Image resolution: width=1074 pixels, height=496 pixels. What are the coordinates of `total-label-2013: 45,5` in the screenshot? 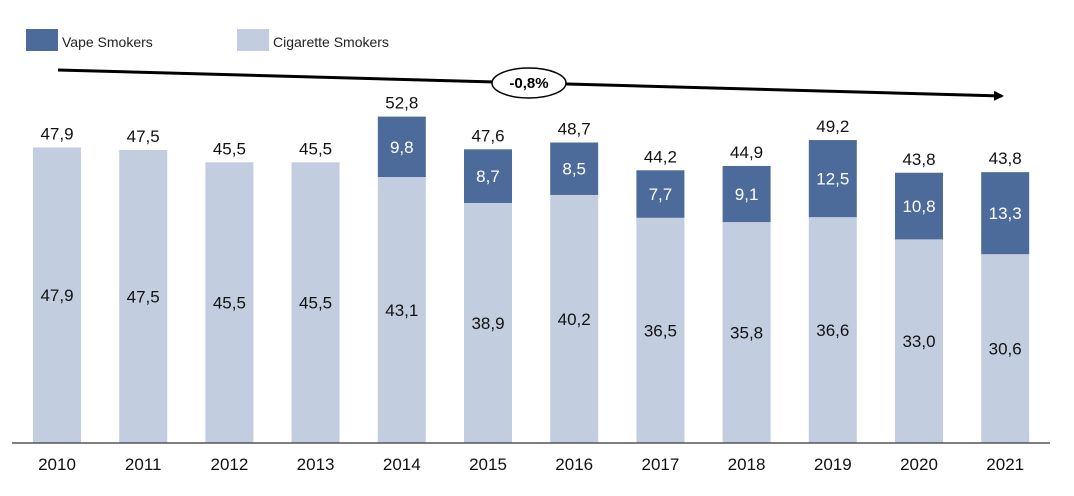 It's located at (315, 148).